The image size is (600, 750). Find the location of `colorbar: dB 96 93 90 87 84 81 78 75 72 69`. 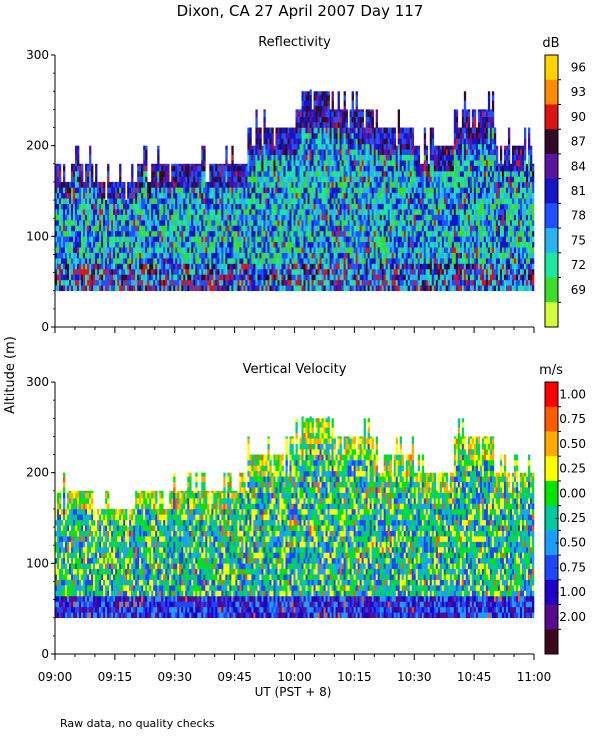

colorbar: dB 96 93 90 87 84 81 78 75 72 69 is located at coordinates (564, 182).